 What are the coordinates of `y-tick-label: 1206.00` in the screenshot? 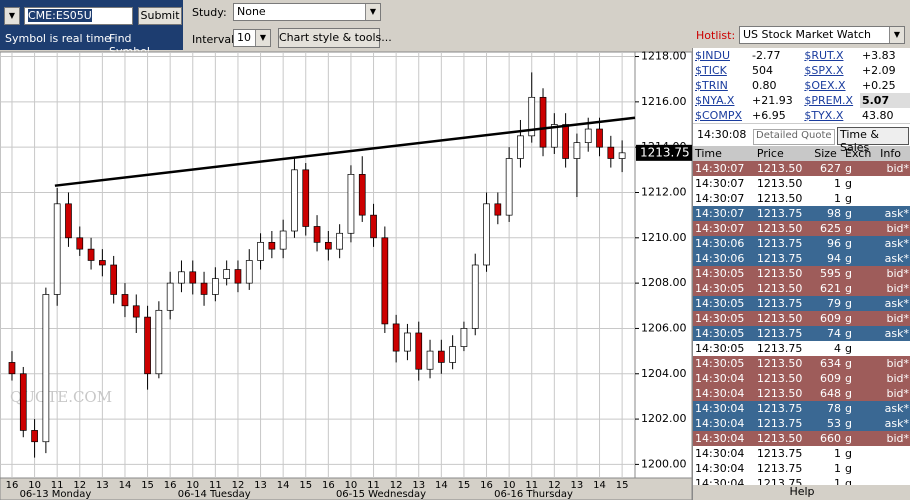 It's located at (664, 327).